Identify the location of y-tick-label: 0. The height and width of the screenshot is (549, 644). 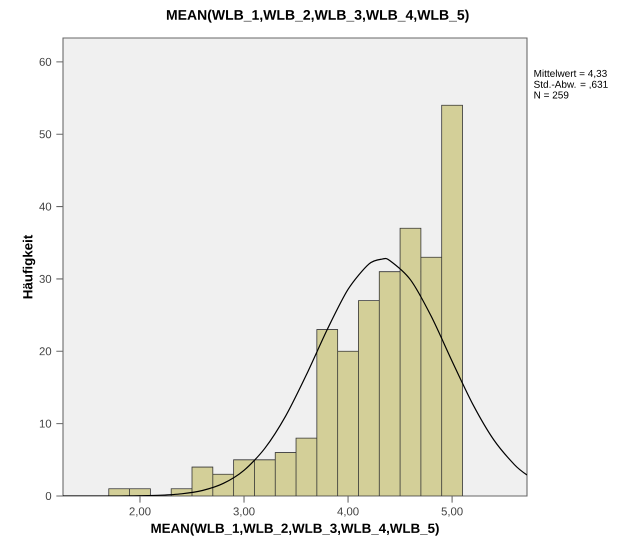
(49, 496).